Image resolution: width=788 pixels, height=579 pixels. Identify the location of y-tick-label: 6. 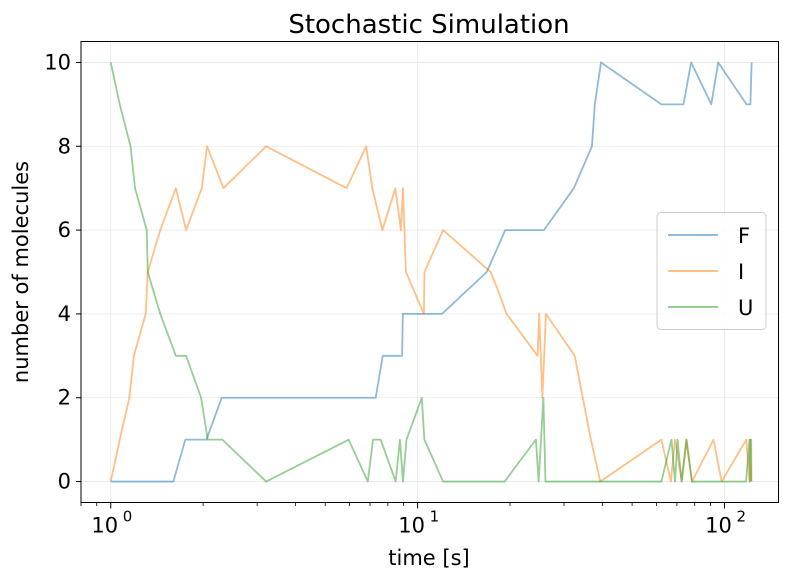
(64, 230).